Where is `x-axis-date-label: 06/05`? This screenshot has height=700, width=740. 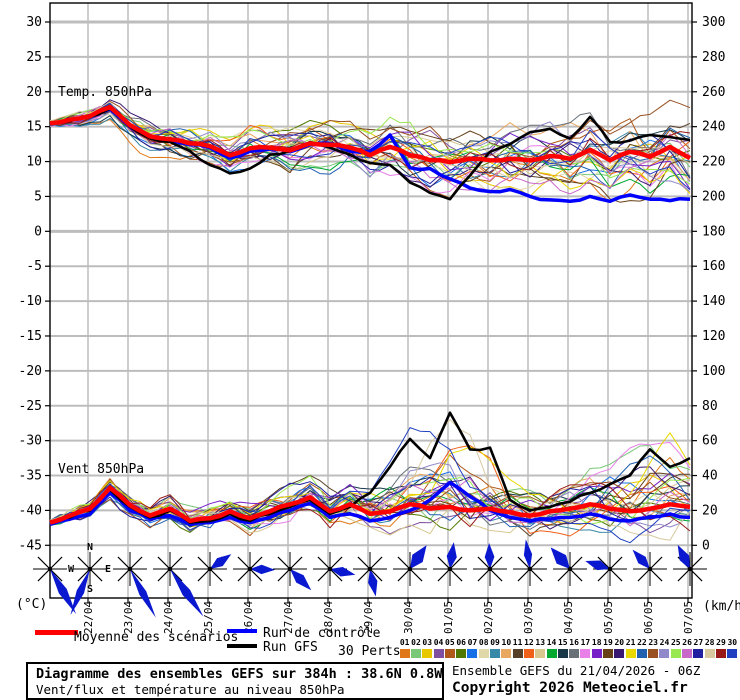 x-axis-date-label: 06/05 is located at coordinates (648, 617).